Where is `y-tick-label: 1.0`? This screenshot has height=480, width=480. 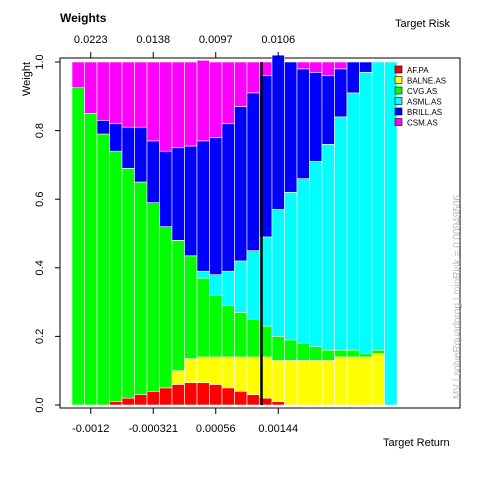 y-tick-label: 1.0 is located at coordinates (40, 61).